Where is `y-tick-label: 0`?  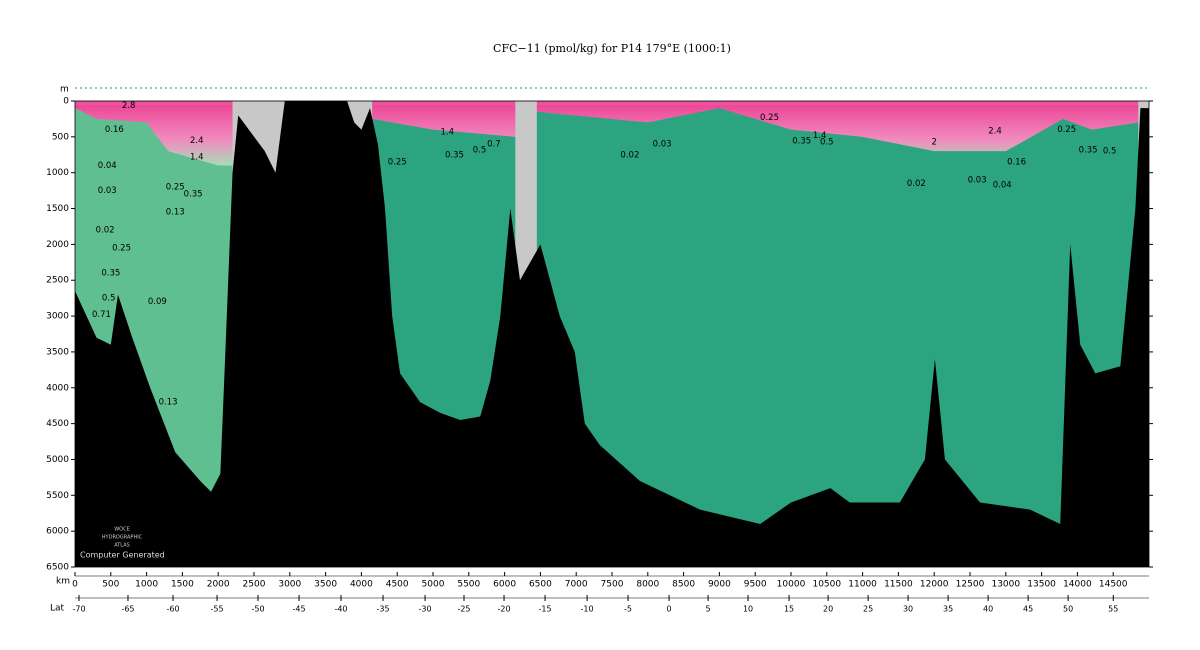
y-tick-label: 0 is located at coordinates (66, 102).